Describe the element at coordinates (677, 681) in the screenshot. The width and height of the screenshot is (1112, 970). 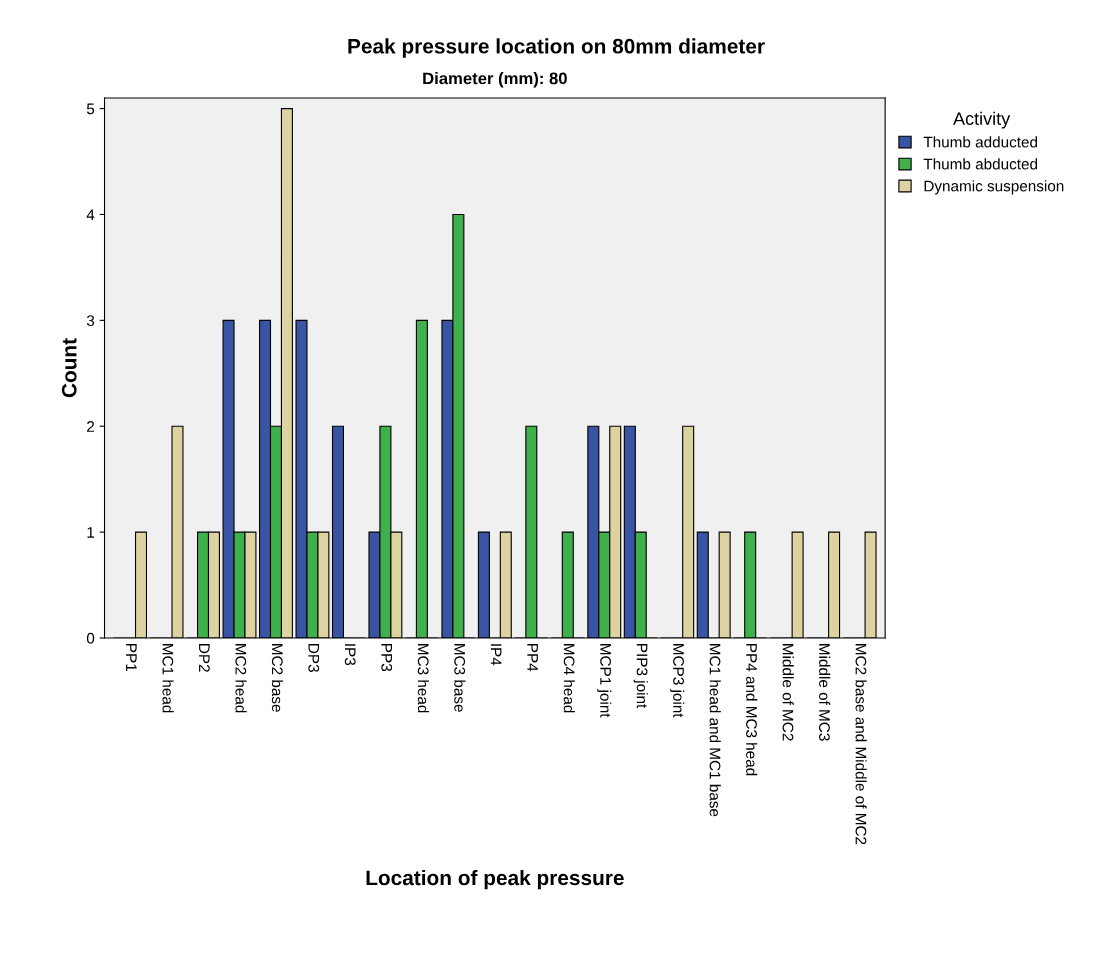
I see `x-tick-label: MCP3 joint` at that location.